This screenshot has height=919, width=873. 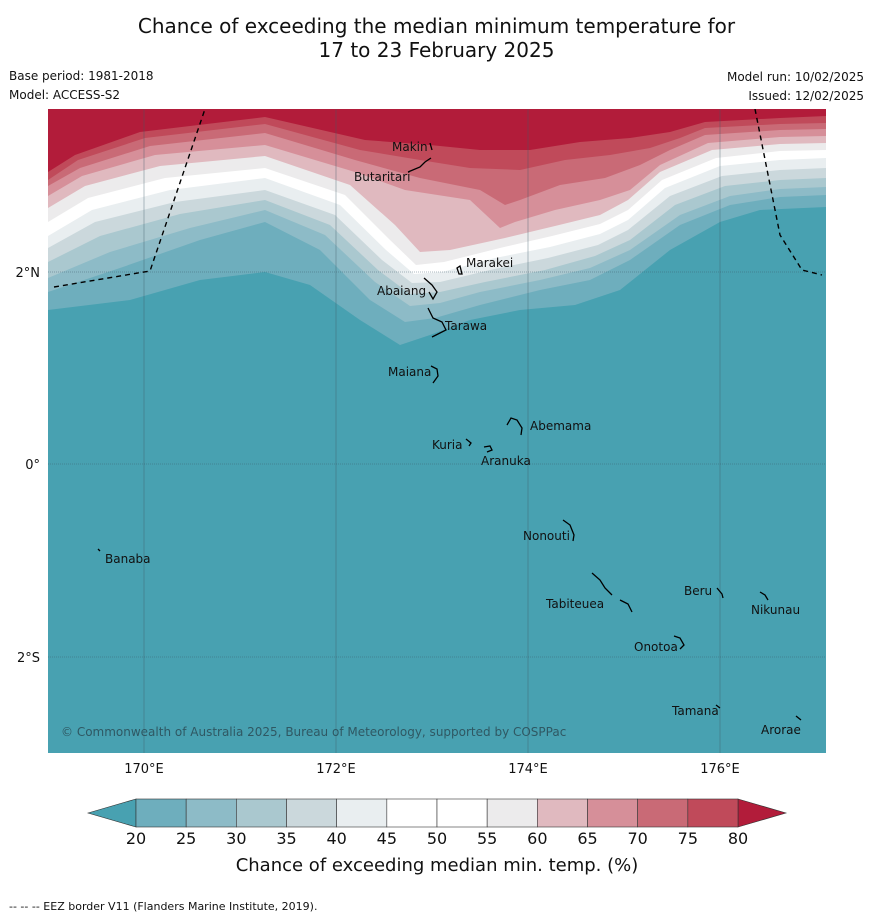 I want to click on colorbar-tick-label: 45, so click(x=387, y=838).